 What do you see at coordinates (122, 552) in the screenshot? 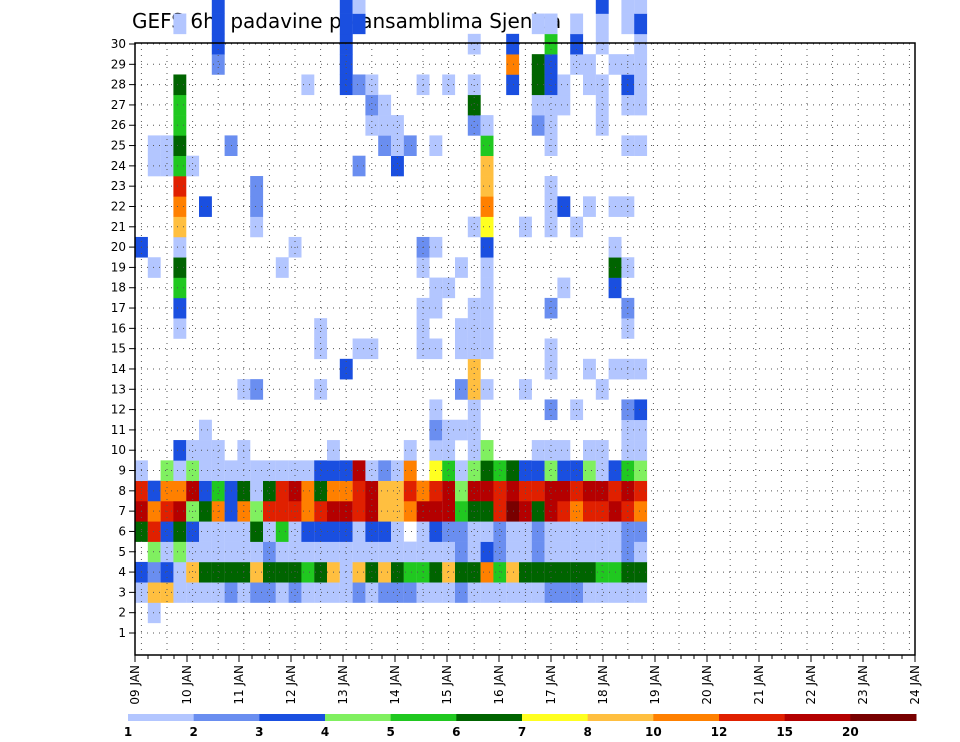
I see `y-tick-label: 5` at bounding box center [122, 552].